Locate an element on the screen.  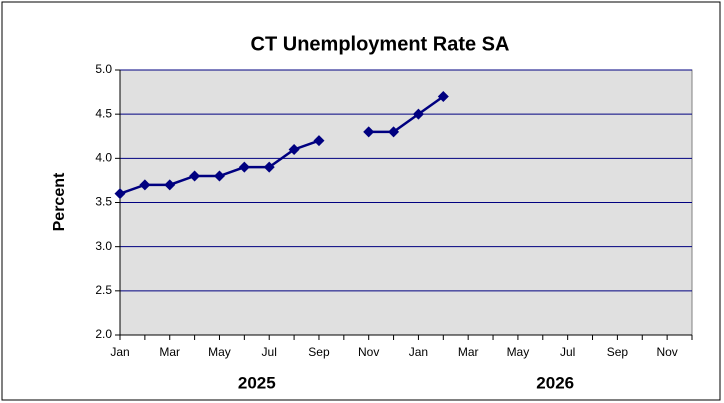
y-tick-label: 3.0 is located at coordinates (103, 246).